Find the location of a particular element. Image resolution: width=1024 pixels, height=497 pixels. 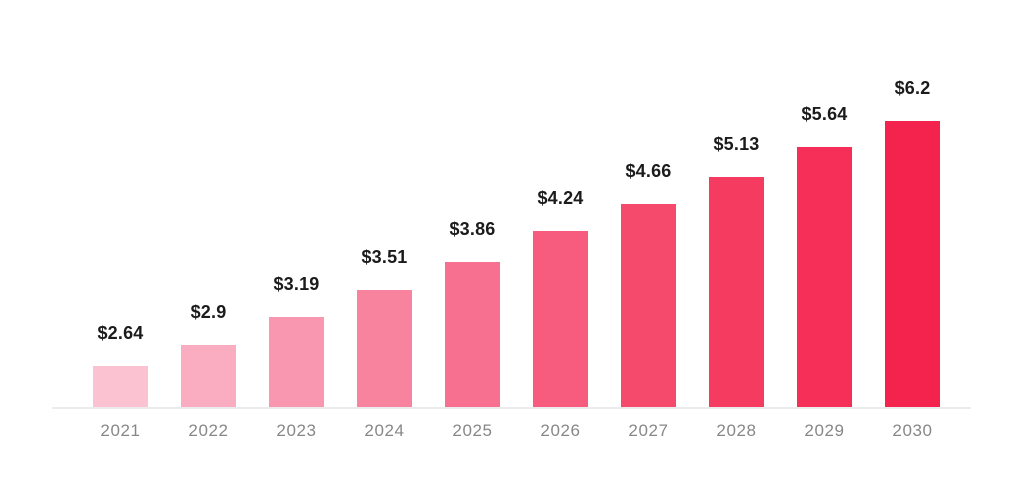

bar-value-label: $2.64 is located at coordinates (120, 333).